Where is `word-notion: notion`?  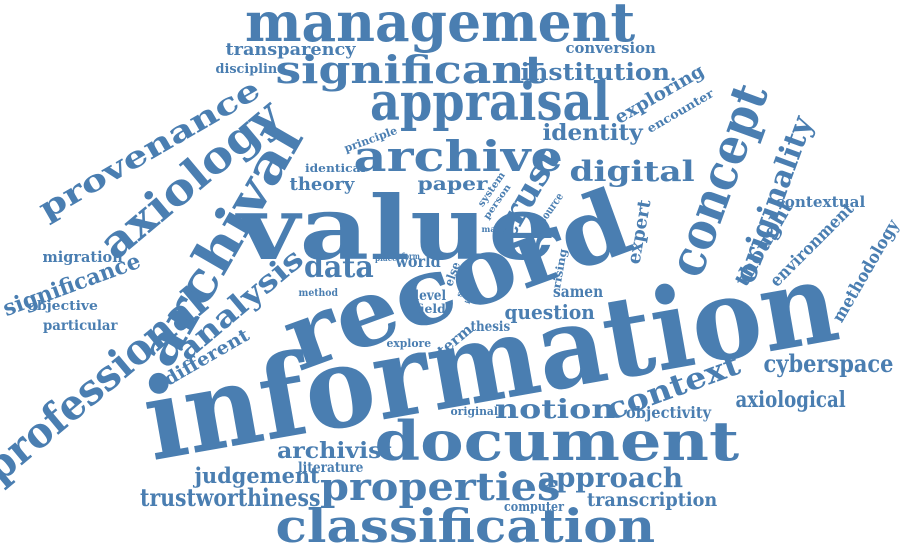 word-notion: notion is located at coordinates (555, 410).